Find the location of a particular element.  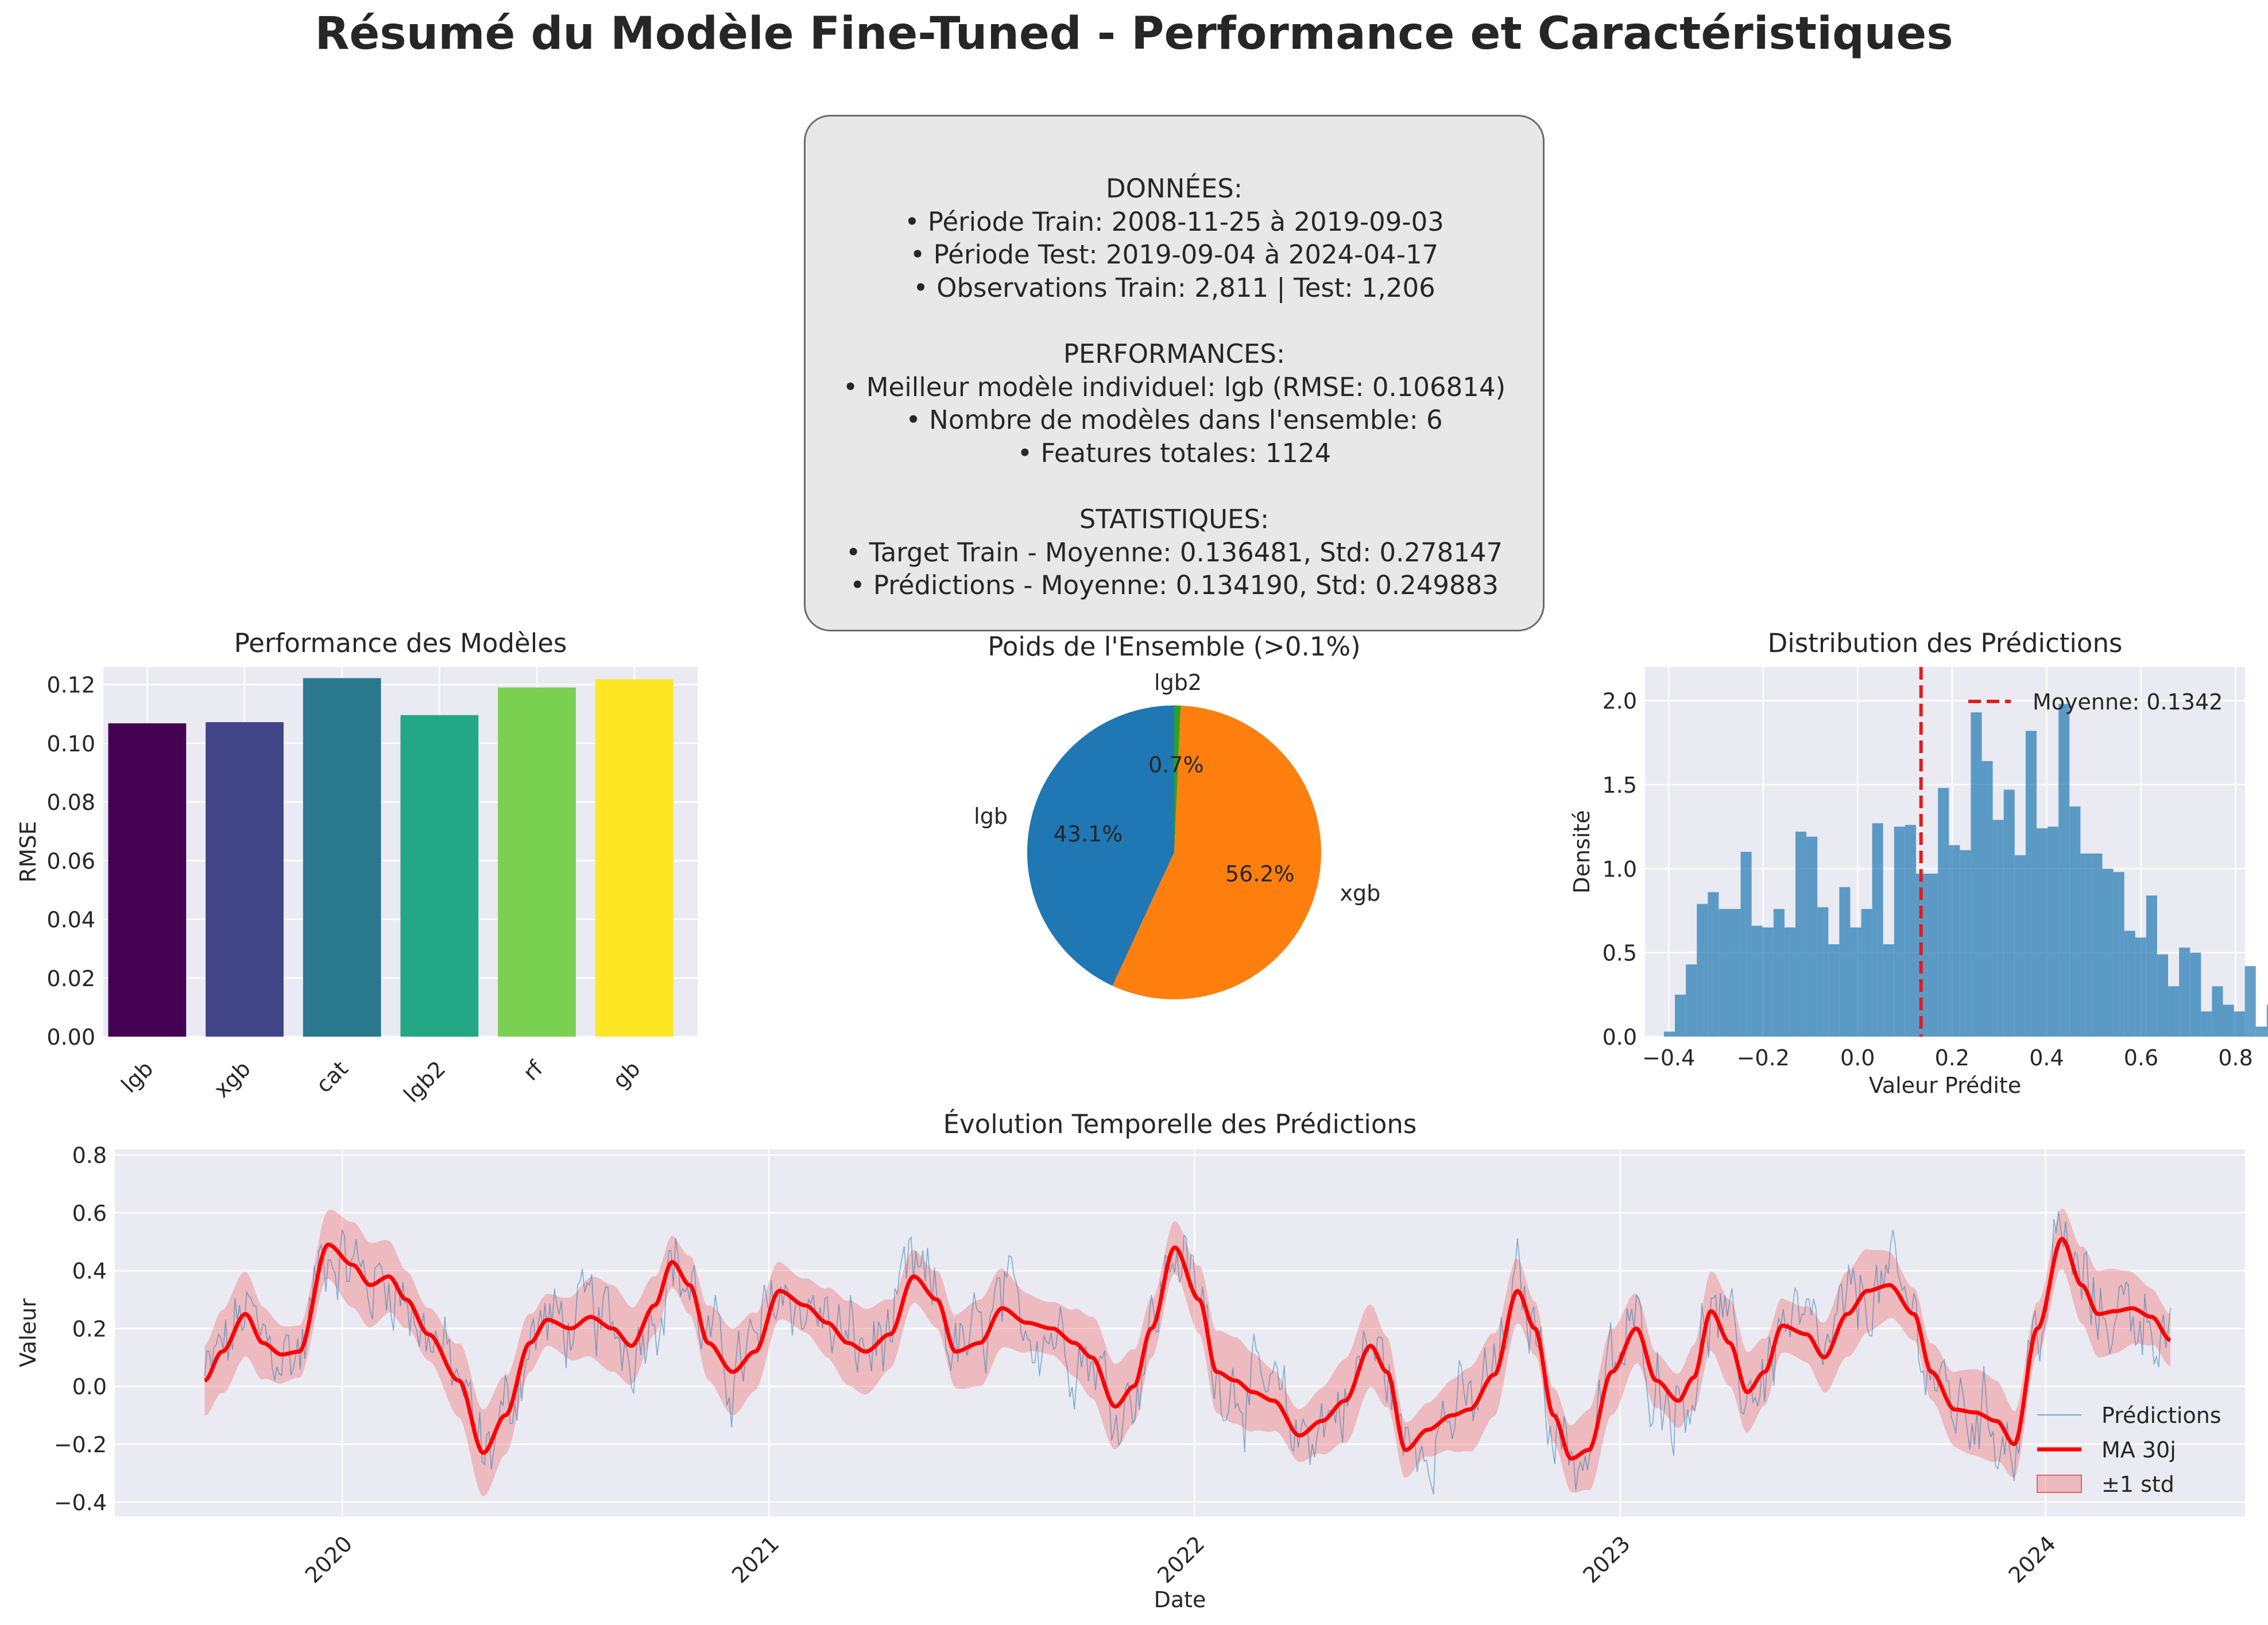

ts-ylabel: Valeur is located at coordinates (28, 1332).